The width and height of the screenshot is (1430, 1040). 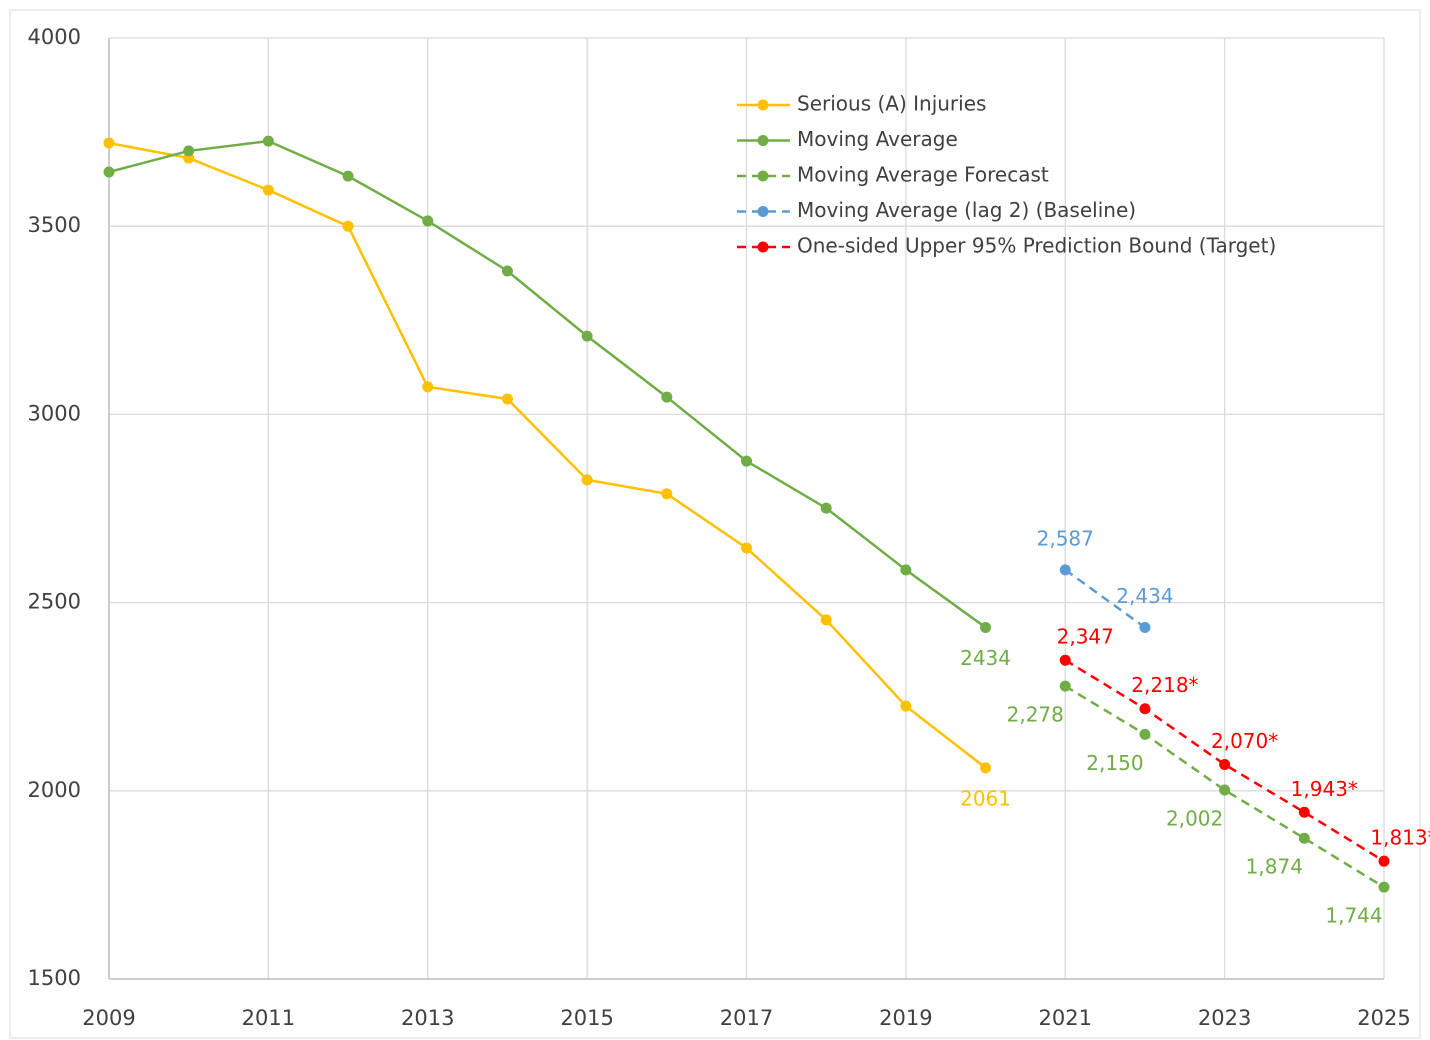 I want to click on data-label: 1,744, so click(x=1353, y=916).